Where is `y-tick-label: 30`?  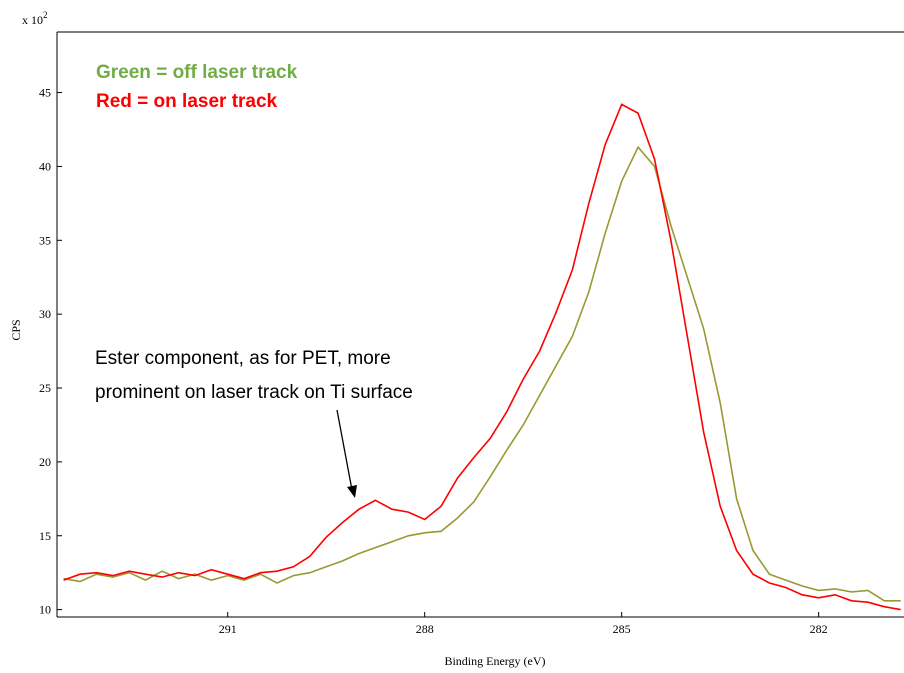
y-tick-label: 30 is located at coordinates (45, 314).